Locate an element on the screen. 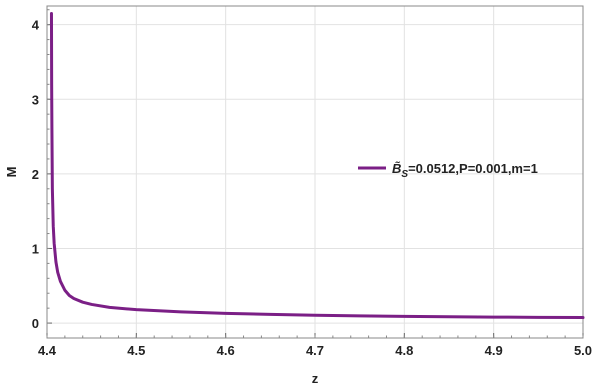 This screenshot has width=592, height=389. y-tick-label: 1 is located at coordinates (35, 248).